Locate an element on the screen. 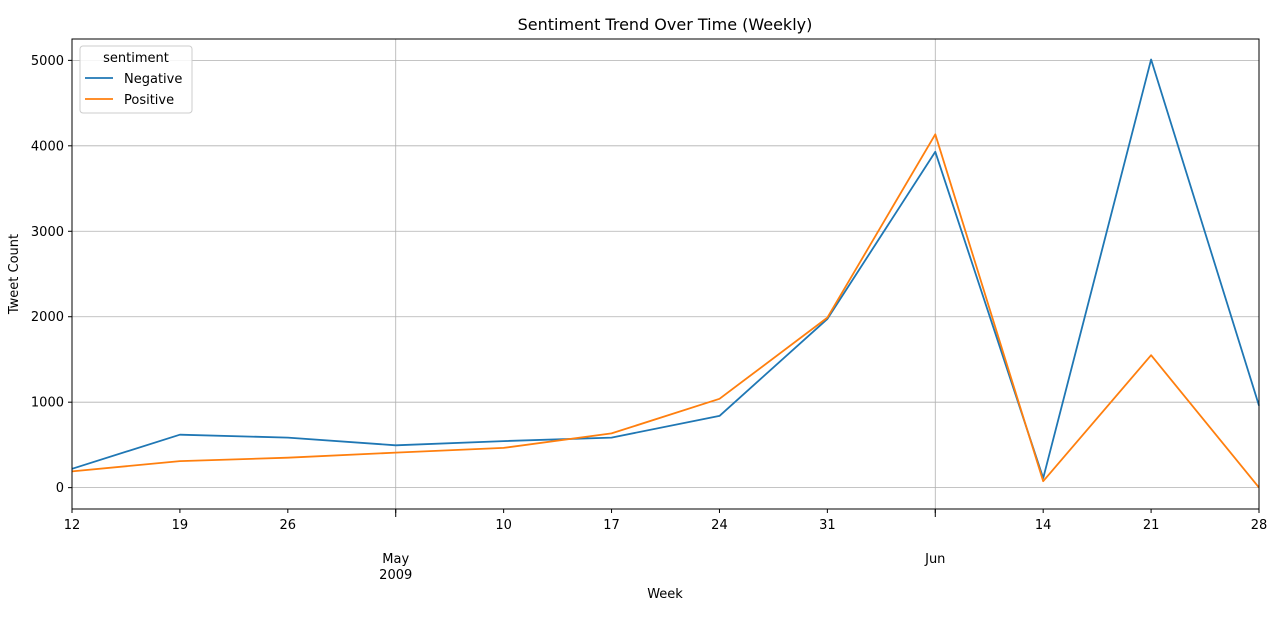 The image size is (1280, 620). legend: sentiment Negative Positive is located at coordinates (136, 79).